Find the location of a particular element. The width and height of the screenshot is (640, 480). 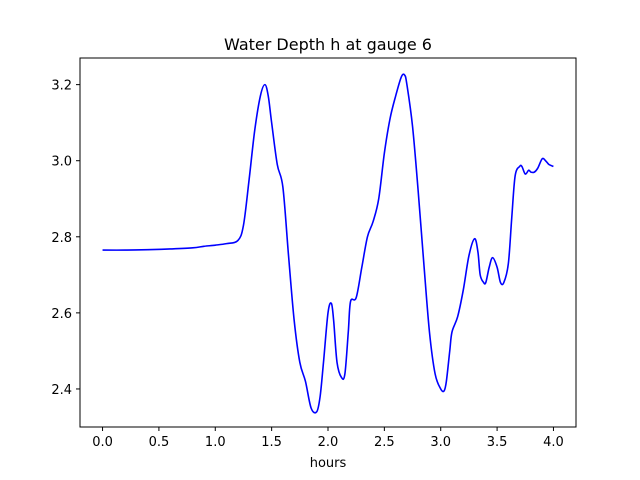

x-tick-label: 3.0 is located at coordinates (440, 442).